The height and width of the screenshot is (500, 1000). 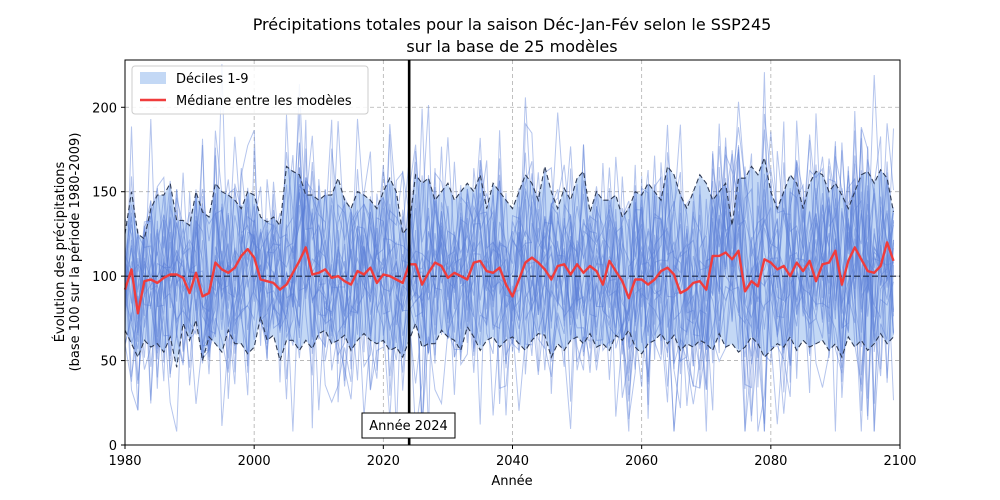 What do you see at coordinates (509, 197) in the screenshot?
I see `decile-upper-line` at bounding box center [509, 197].